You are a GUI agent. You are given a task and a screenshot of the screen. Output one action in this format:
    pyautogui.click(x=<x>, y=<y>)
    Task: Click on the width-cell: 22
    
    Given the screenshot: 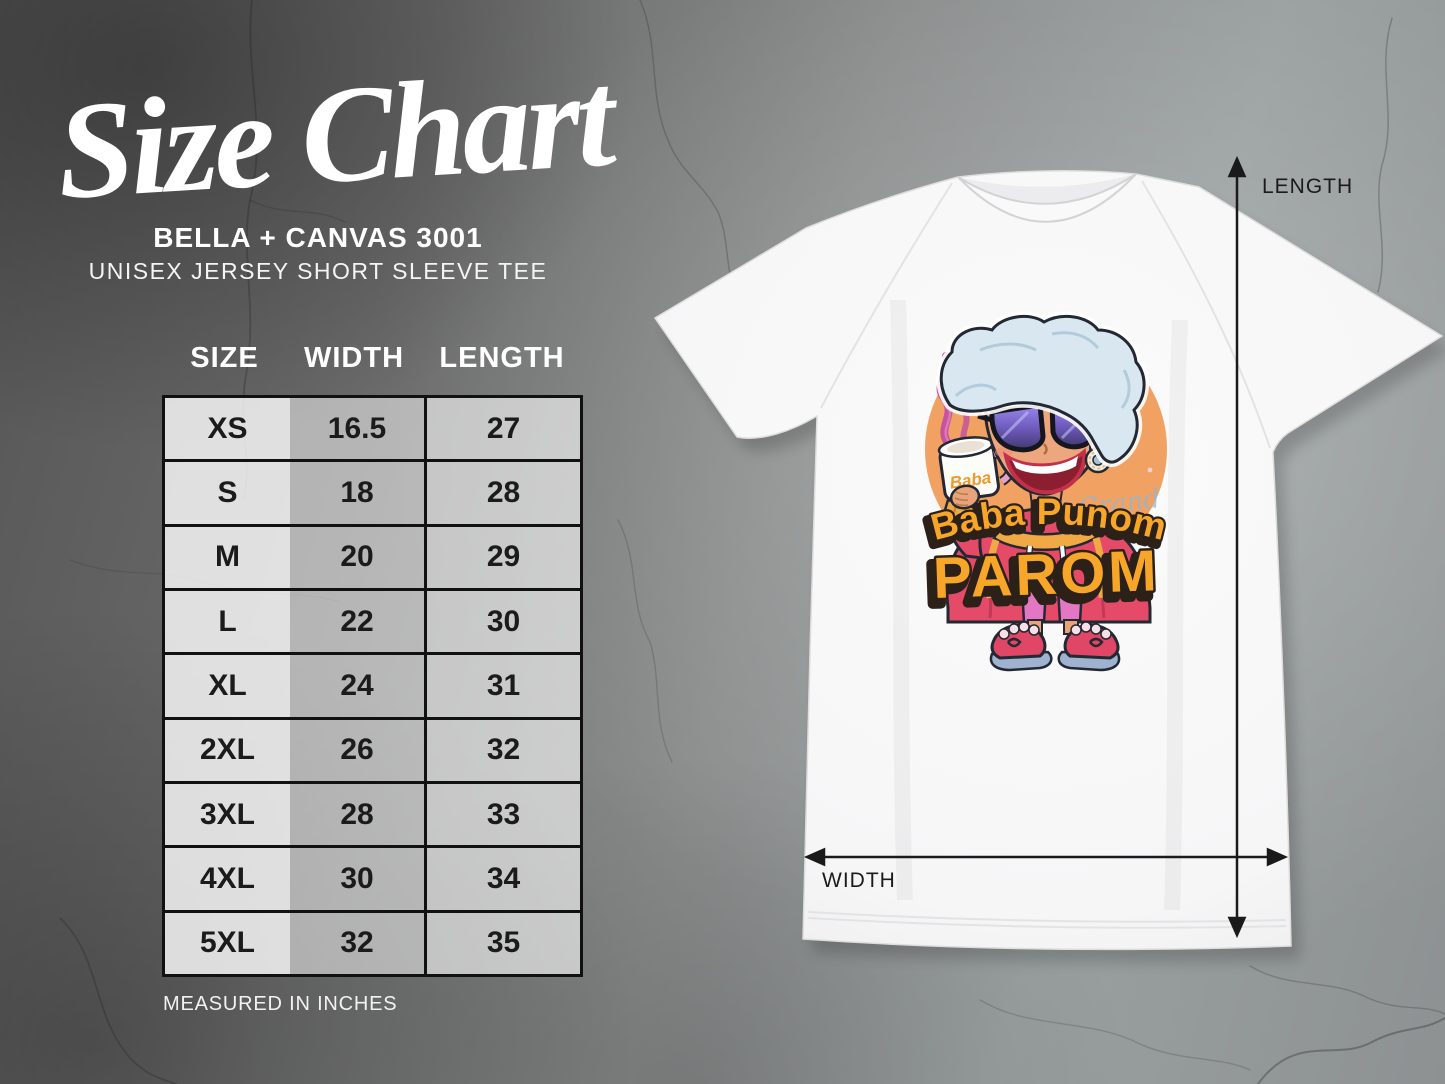 What is the action you would take?
    pyautogui.click(x=357, y=621)
    